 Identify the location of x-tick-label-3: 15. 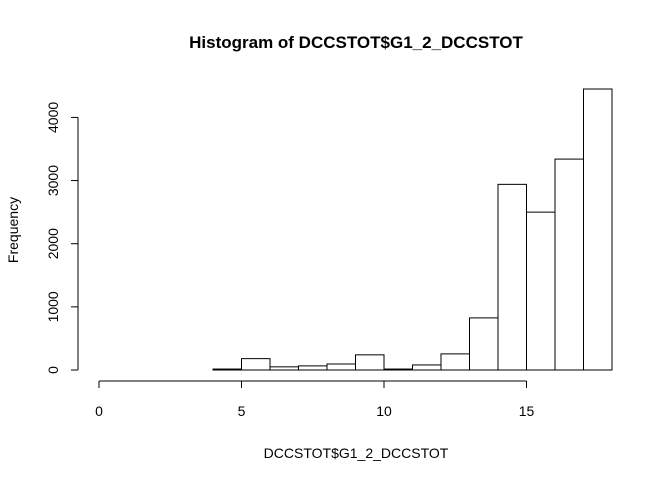
(527, 411).